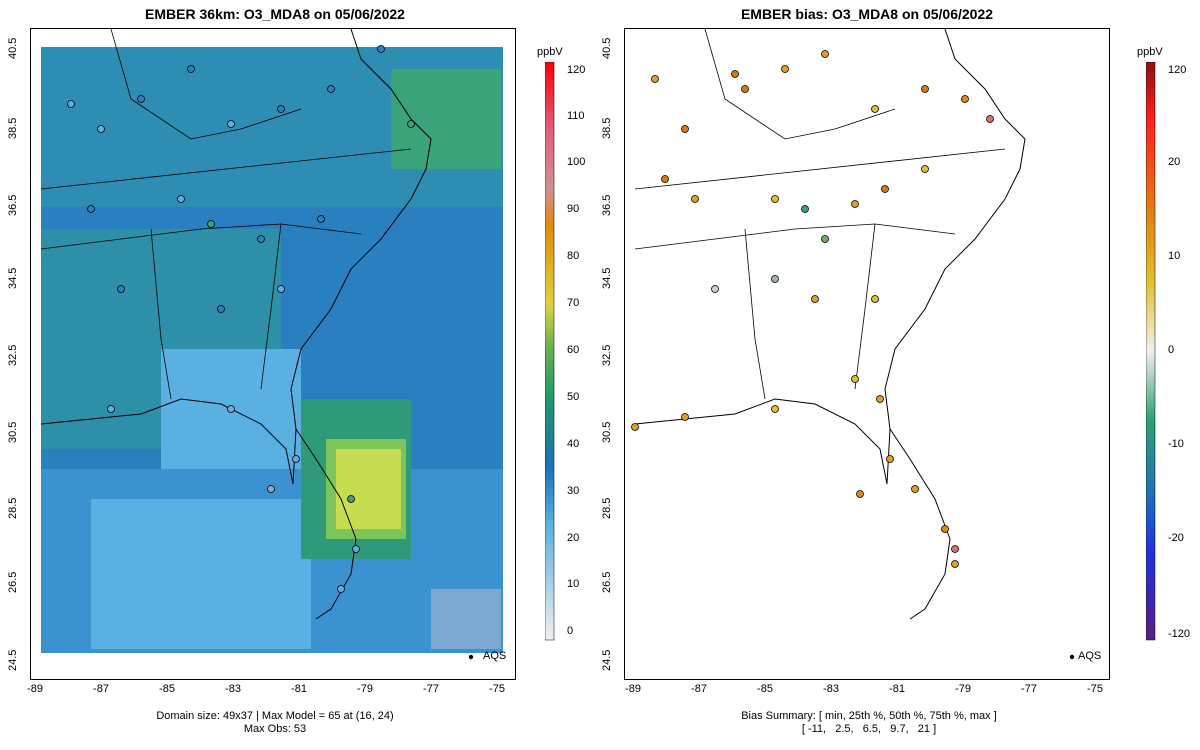 The image size is (1200, 750). I want to click on left-legend-aqs: AQS, so click(495, 656).